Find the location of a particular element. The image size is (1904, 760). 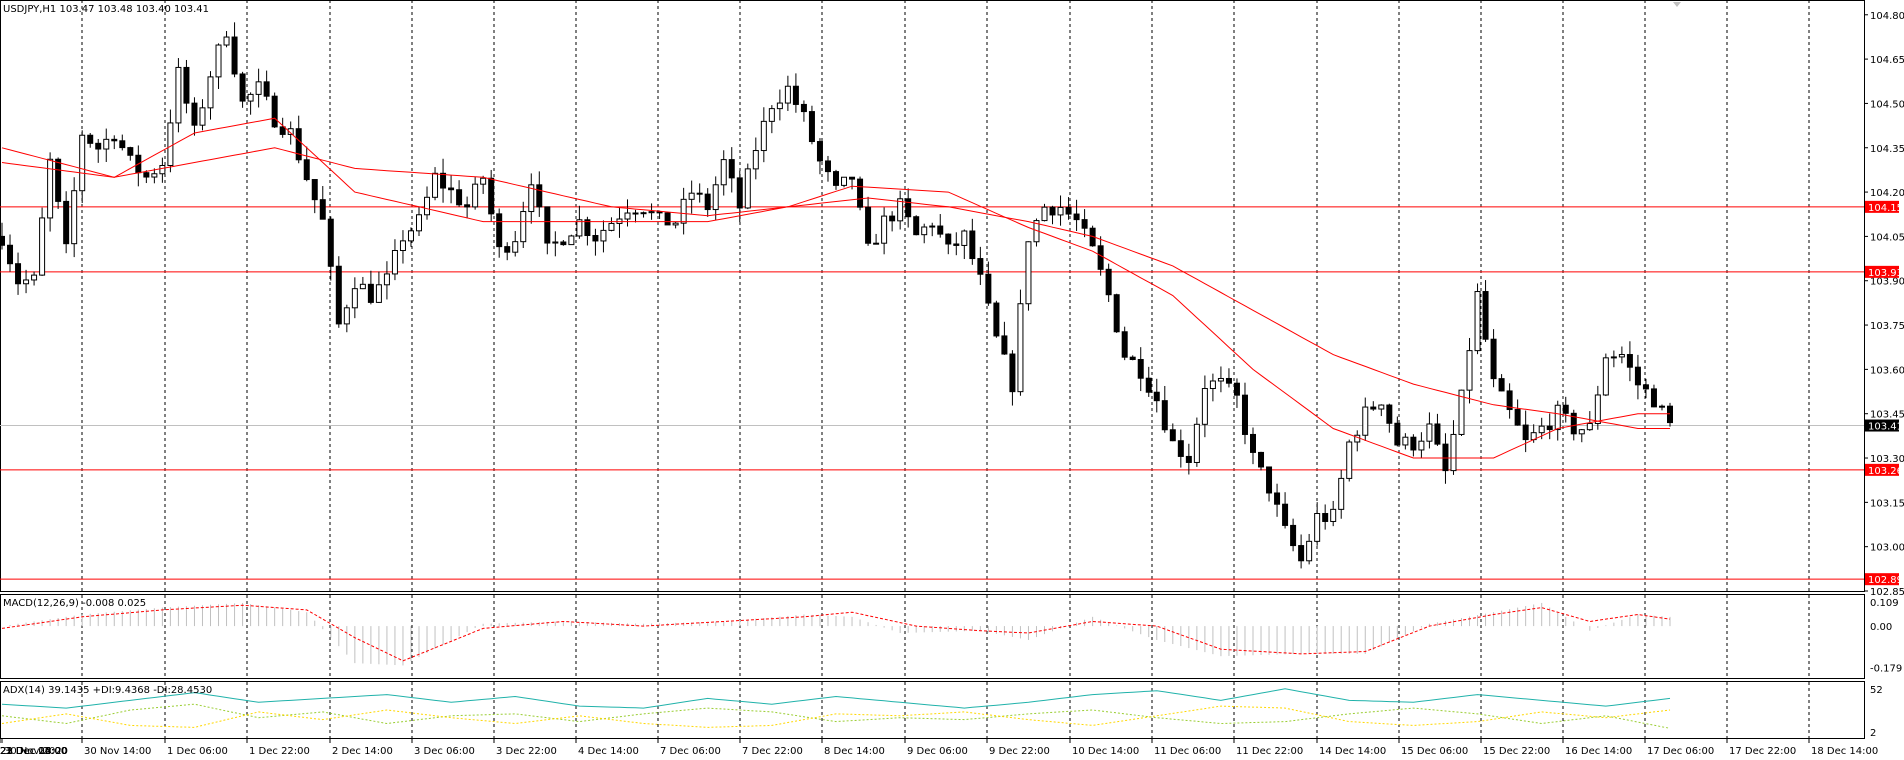

adx-panel is located at coordinates (932, 710).